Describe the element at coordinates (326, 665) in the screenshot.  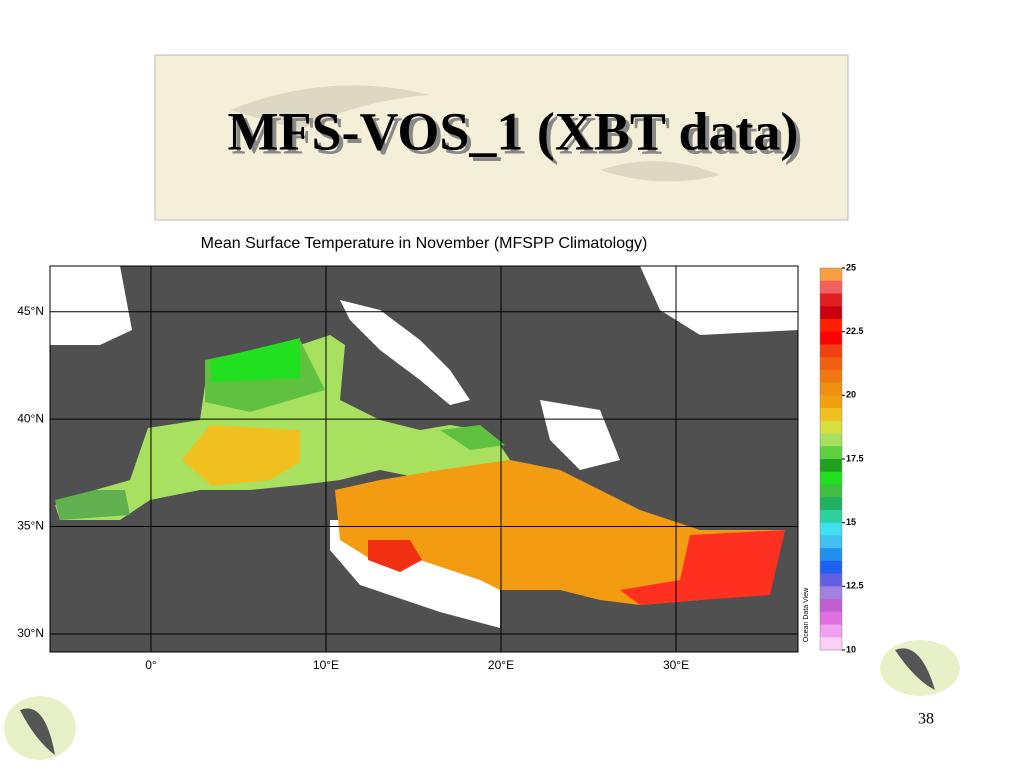
I see `lon-label: 10°E` at that location.